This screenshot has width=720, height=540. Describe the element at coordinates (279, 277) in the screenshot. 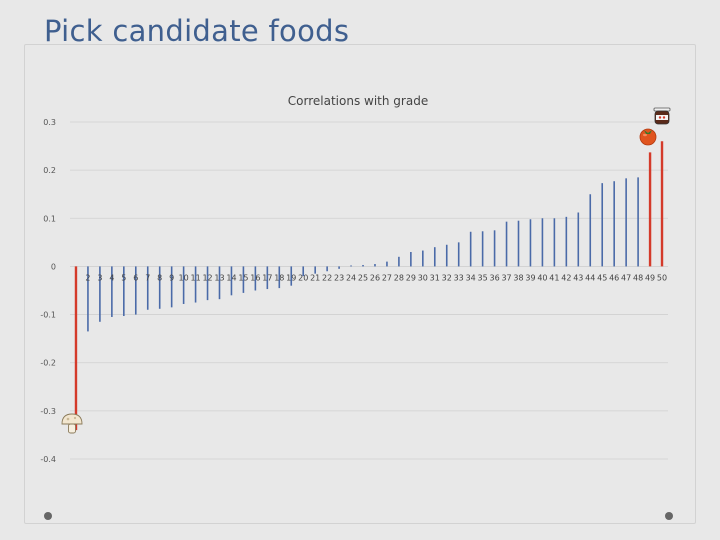

I see `x-tick-label: 18` at that location.